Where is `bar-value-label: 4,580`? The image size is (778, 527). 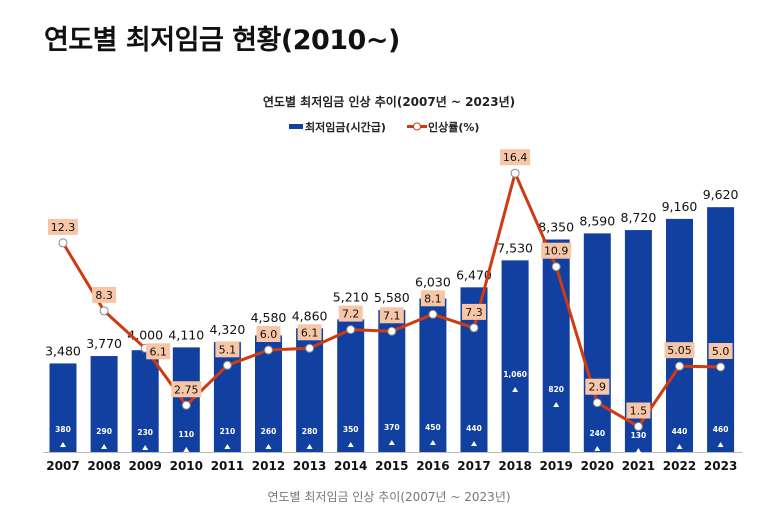 bar-value-label: 4,580 is located at coordinates (269, 317).